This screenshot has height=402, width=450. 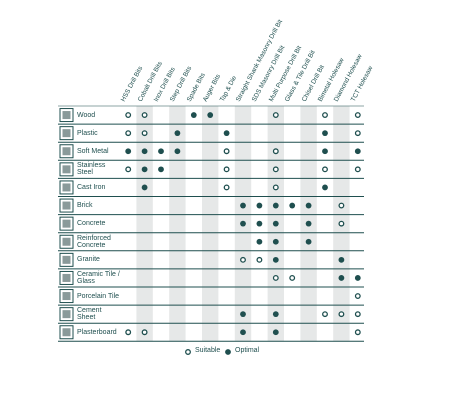 I want to click on row-label: Plastic, so click(x=87, y=133).